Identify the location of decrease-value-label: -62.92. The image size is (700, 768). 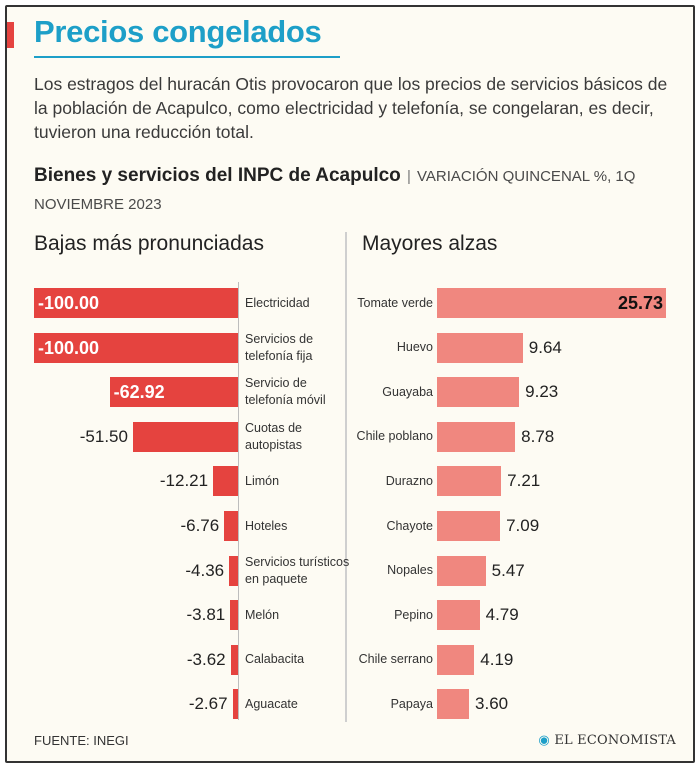
(139, 392).